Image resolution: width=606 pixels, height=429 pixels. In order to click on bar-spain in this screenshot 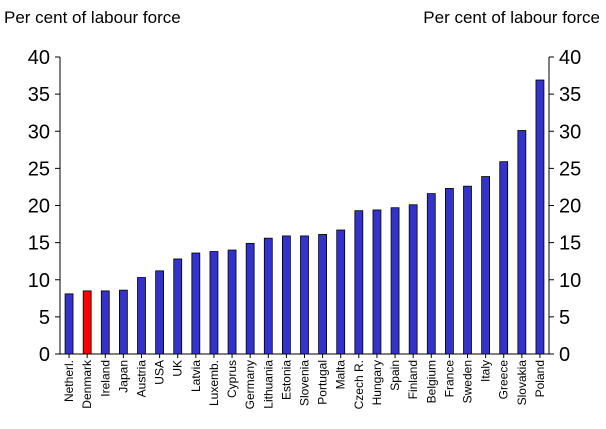, I will do `click(395, 281)`.